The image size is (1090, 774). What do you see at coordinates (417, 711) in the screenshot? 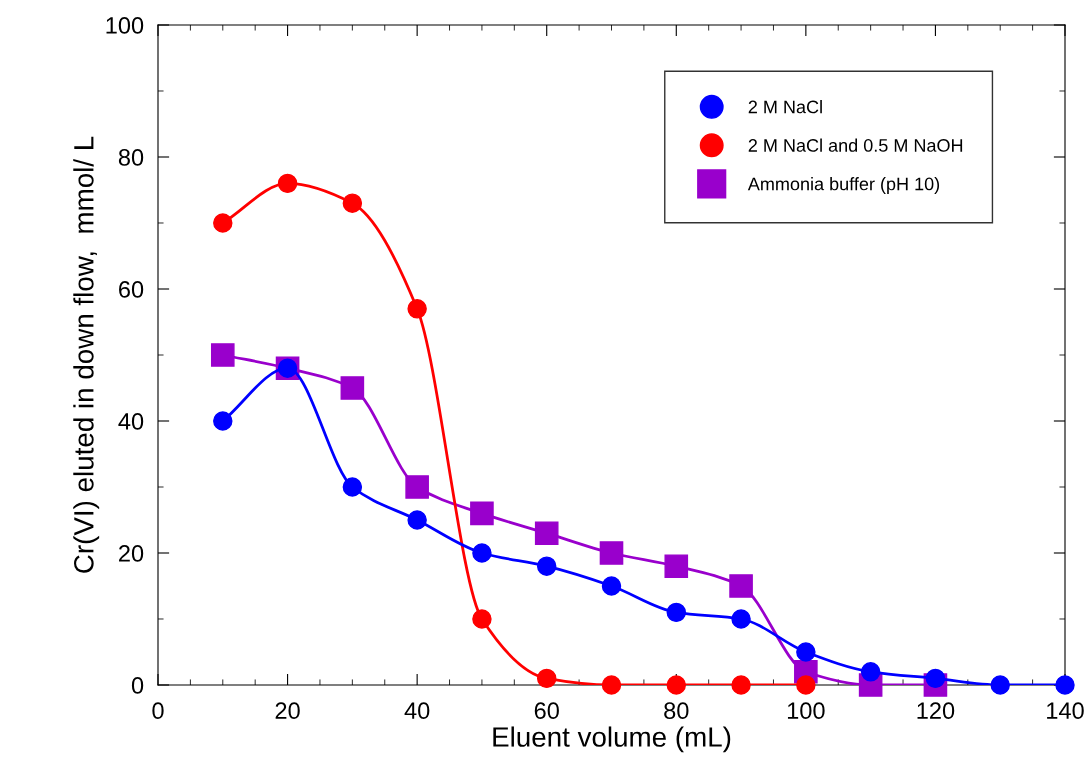
I see `x-tick-label: 40` at bounding box center [417, 711].